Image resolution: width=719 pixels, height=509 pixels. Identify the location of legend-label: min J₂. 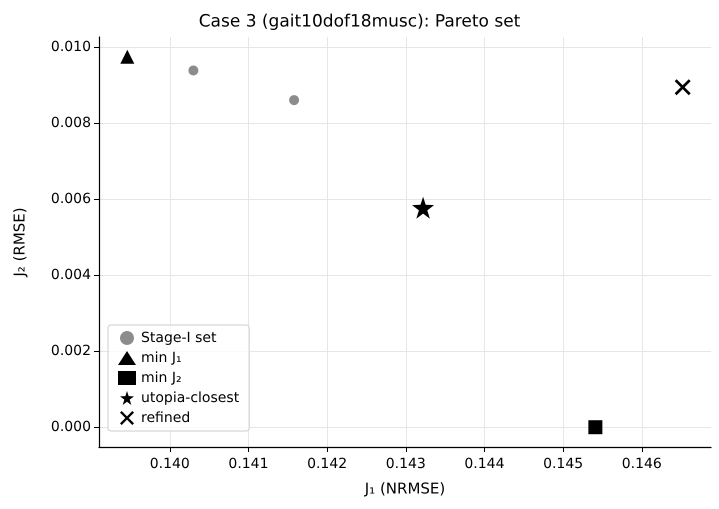
(161, 378).